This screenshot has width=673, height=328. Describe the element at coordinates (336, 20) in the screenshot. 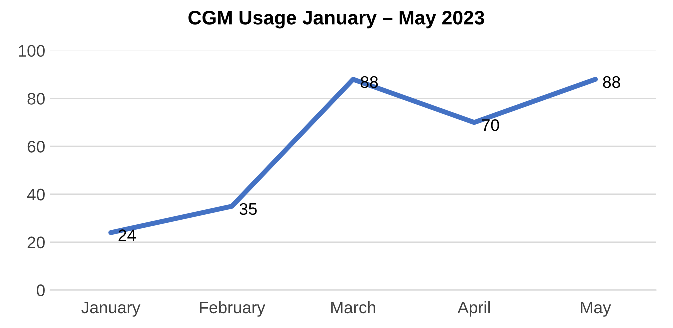

I see `chart-title: CGM Usage January – May 2023` at that location.